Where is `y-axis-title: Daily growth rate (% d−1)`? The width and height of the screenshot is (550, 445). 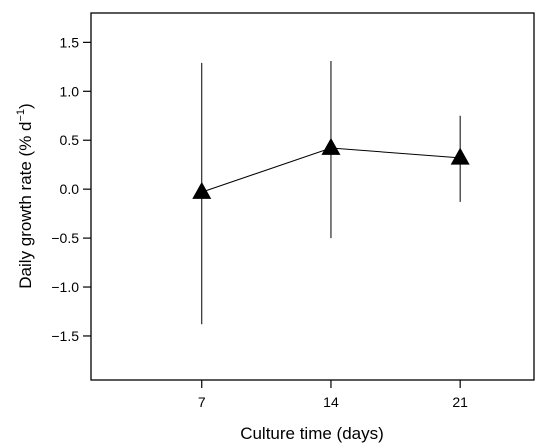 y-axis-title: Daily growth rate (% d−1) is located at coordinates (25, 195).